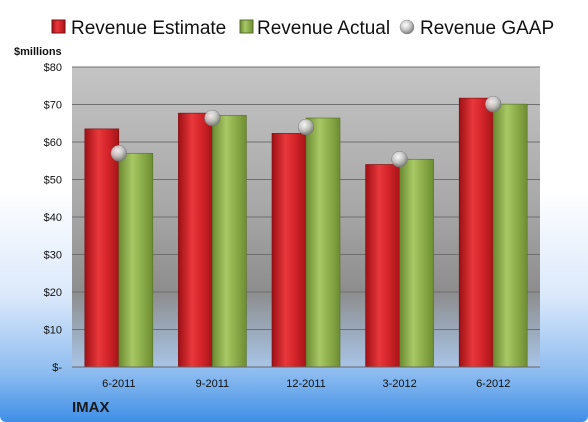 This screenshot has height=422, width=588. I want to click on bar-revenue-actual-12-2011, so click(323, 242).